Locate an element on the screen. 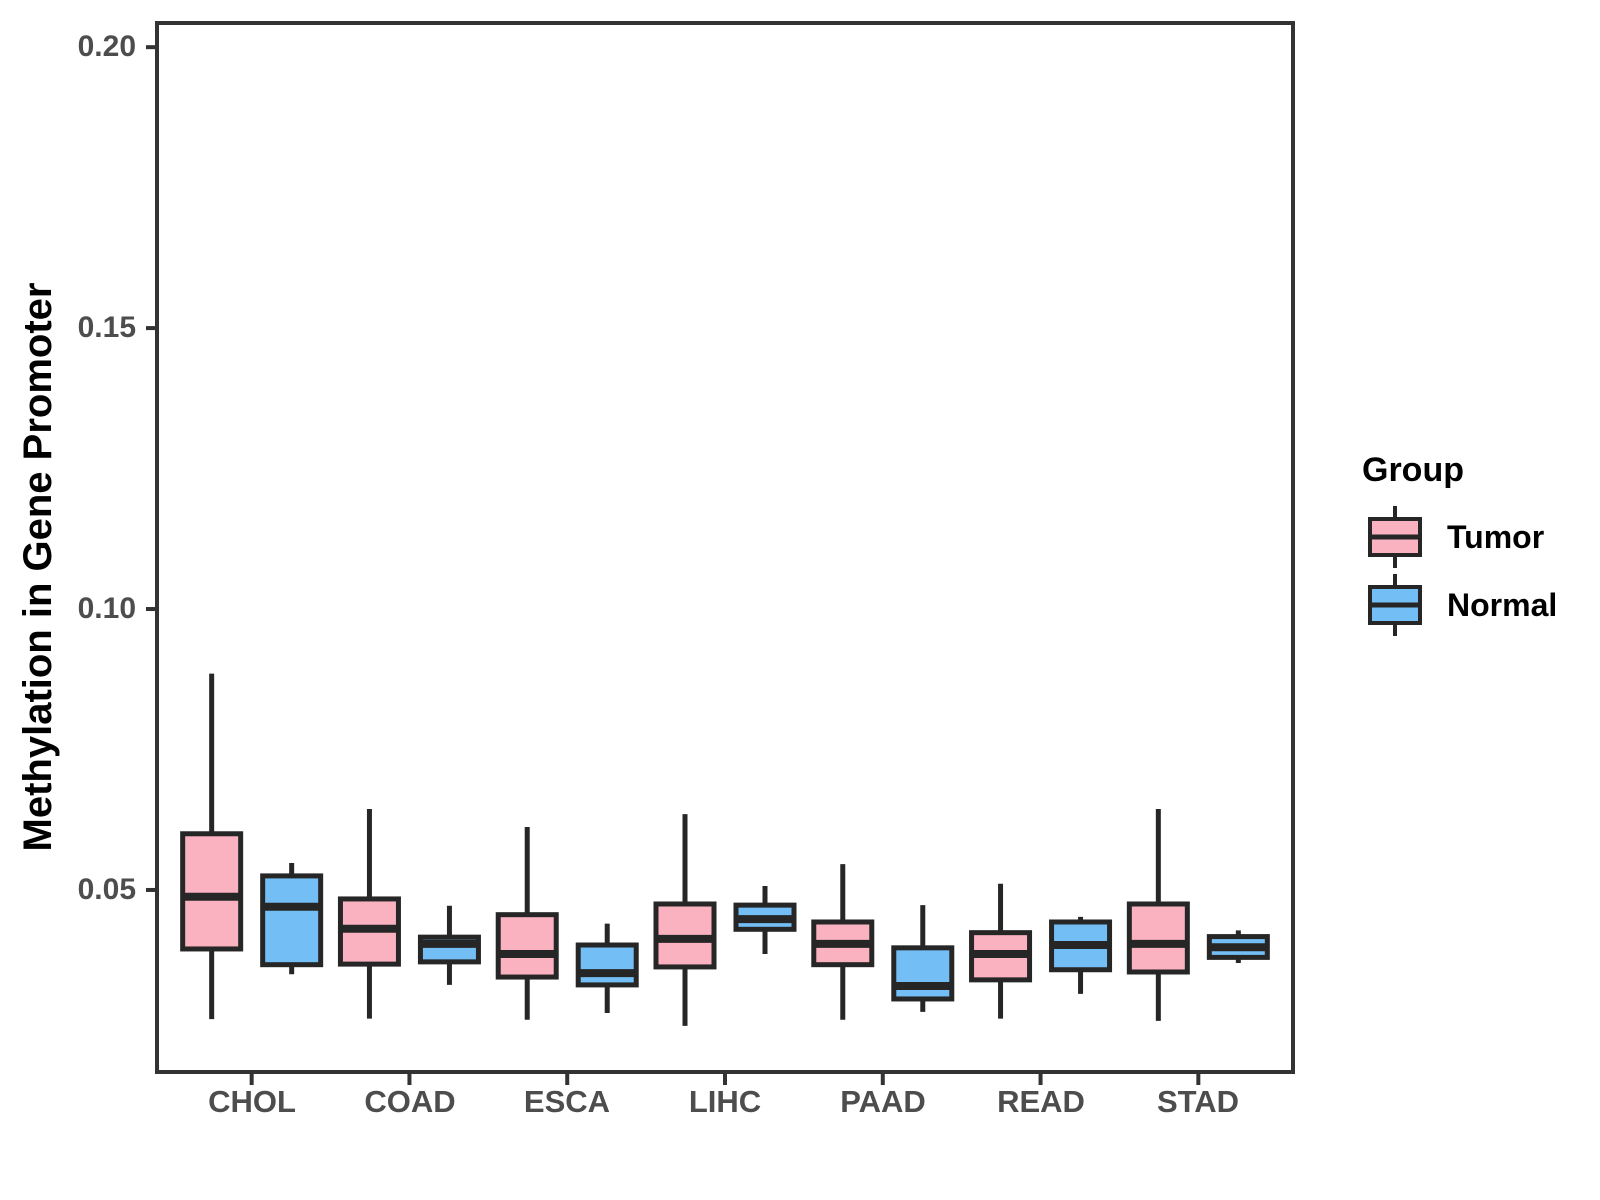 This screenshot has width=1600, height=1200. iqr-box-tumor-esca is located at coordinates (527, 946).